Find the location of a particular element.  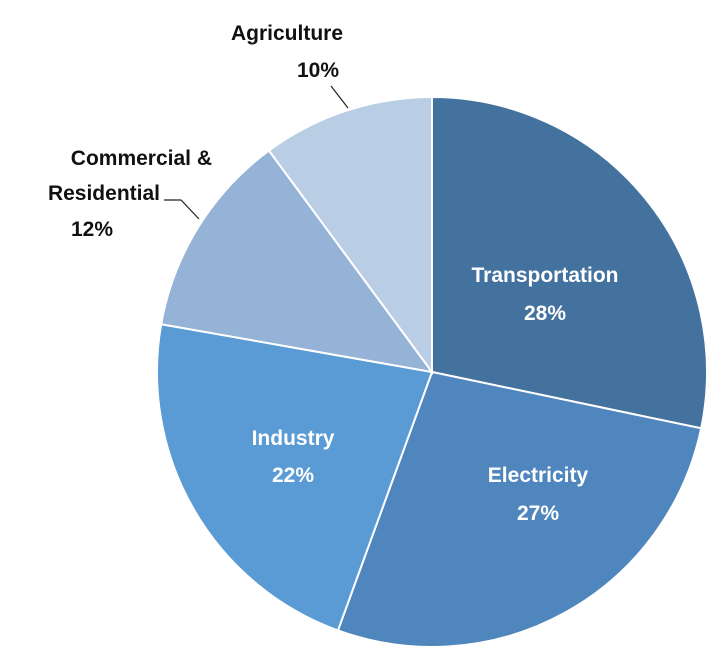

value-industry: 22% is located at coordinates (293, 475).